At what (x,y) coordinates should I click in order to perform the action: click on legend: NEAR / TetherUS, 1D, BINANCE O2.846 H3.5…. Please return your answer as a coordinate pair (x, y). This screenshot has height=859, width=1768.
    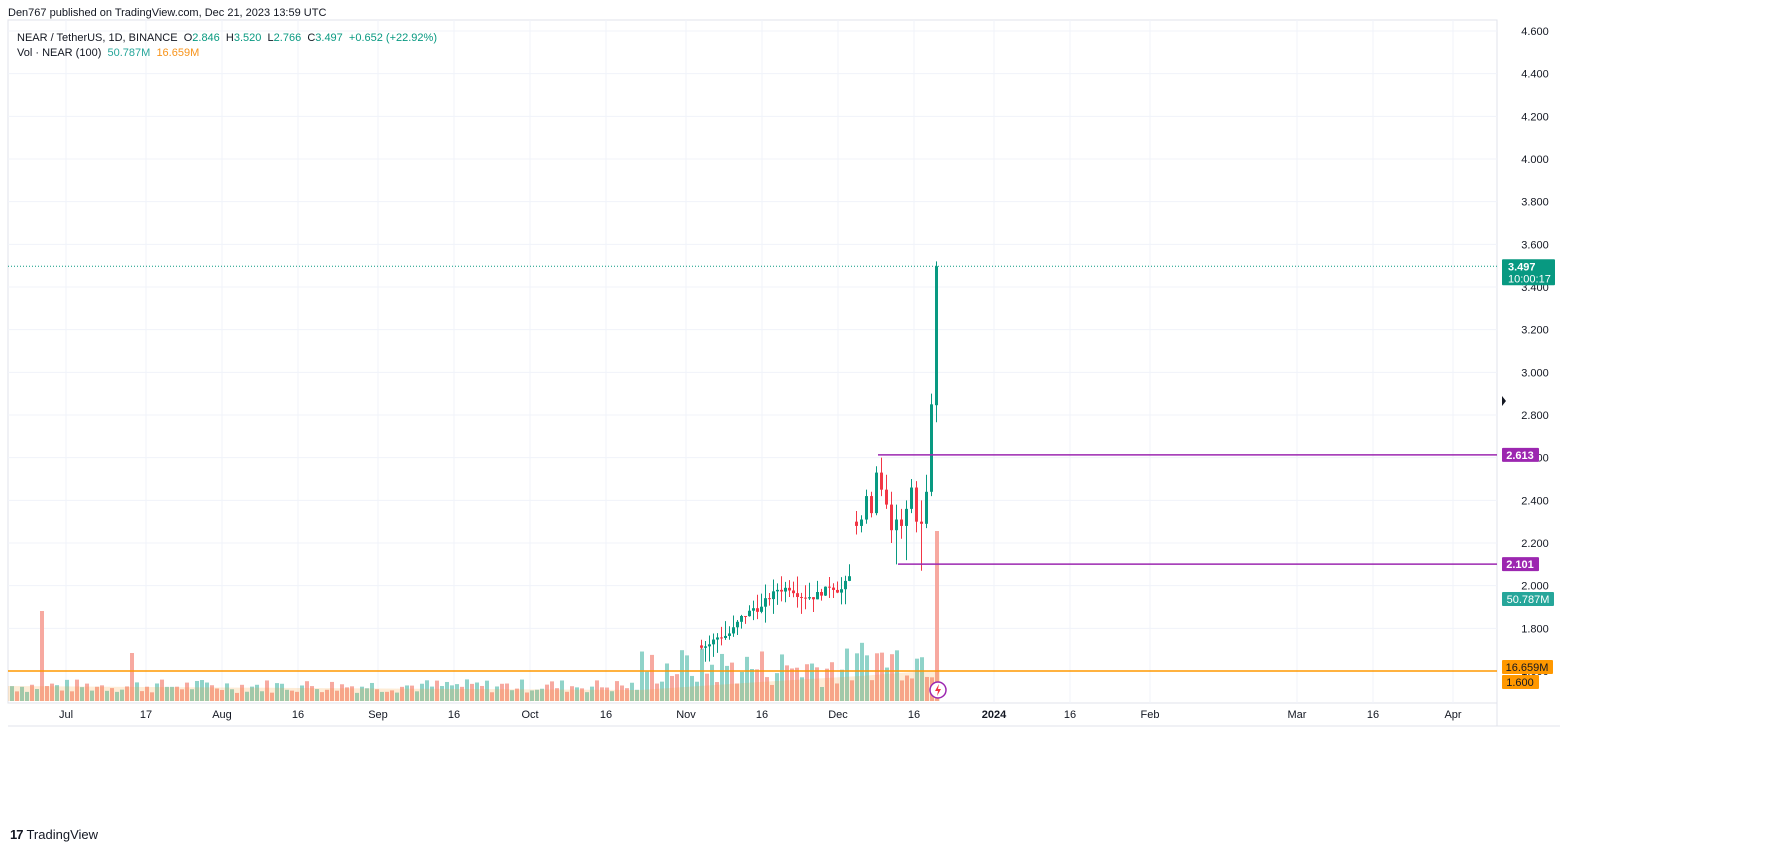
    Looking at the image, I should click on (227, 46).